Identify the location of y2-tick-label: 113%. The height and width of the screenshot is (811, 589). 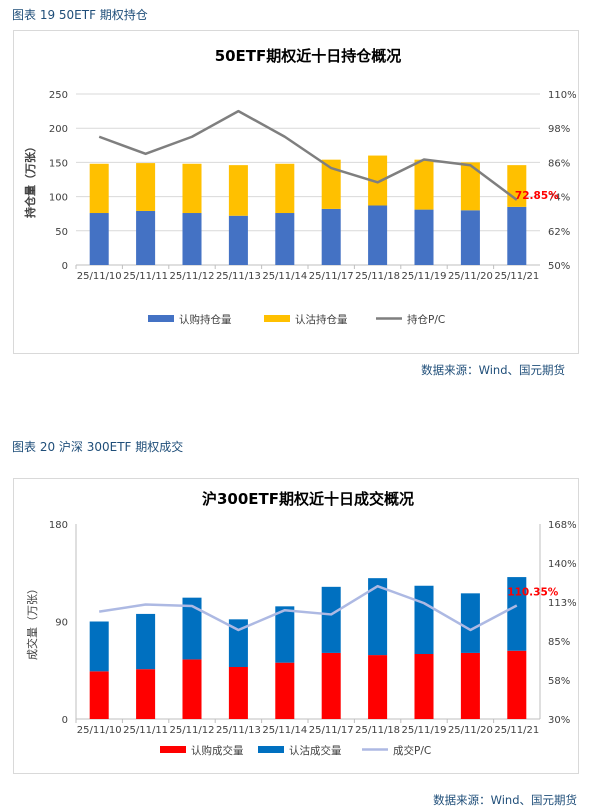
(562, 603).